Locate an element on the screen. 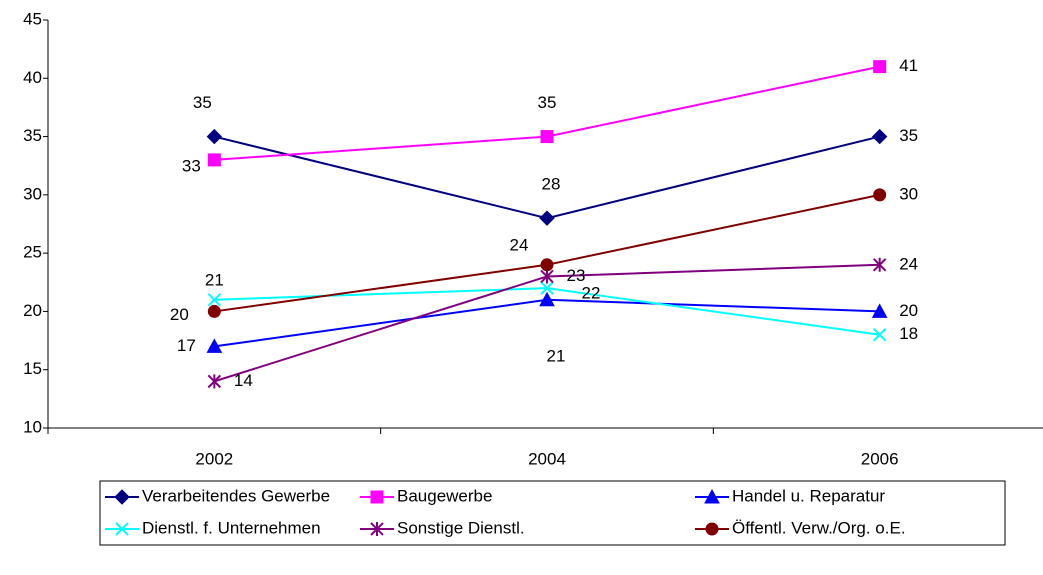 This screenshot has height=575, width=1043. y-tick-label: 10 is located at coordinates (32, 426).